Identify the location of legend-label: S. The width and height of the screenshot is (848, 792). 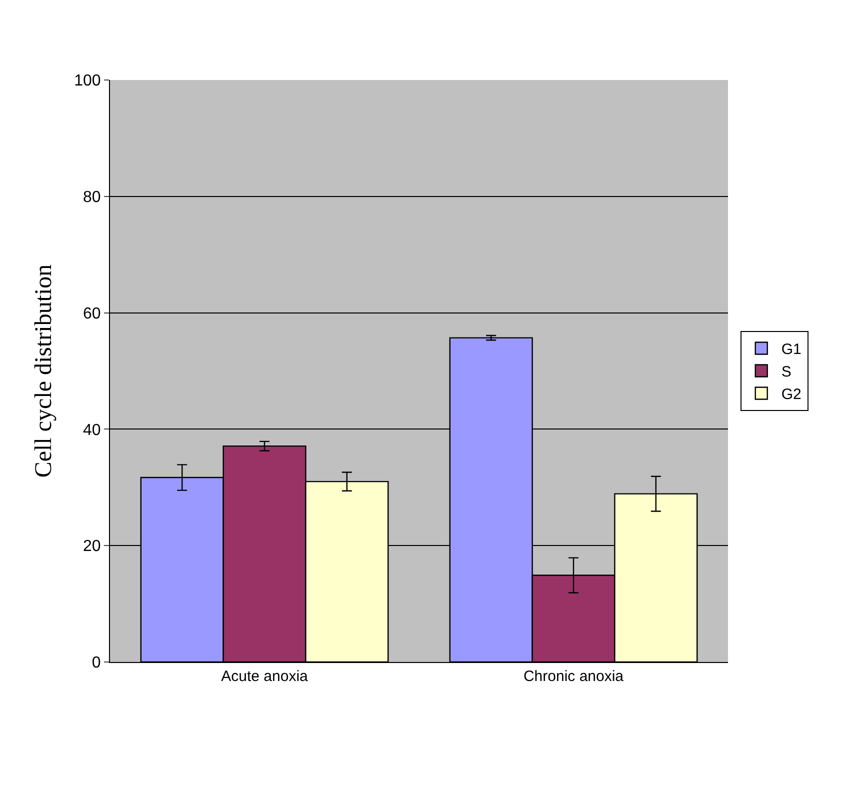
(786, 372).